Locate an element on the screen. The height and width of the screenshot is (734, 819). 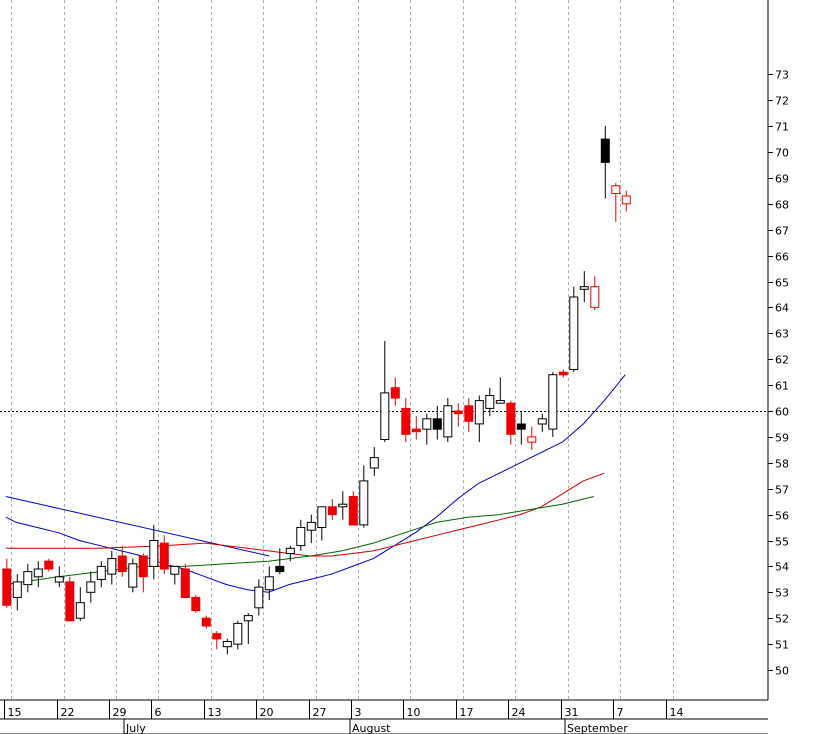
y-tick-label: 71 is located at coordinates (782, 127).